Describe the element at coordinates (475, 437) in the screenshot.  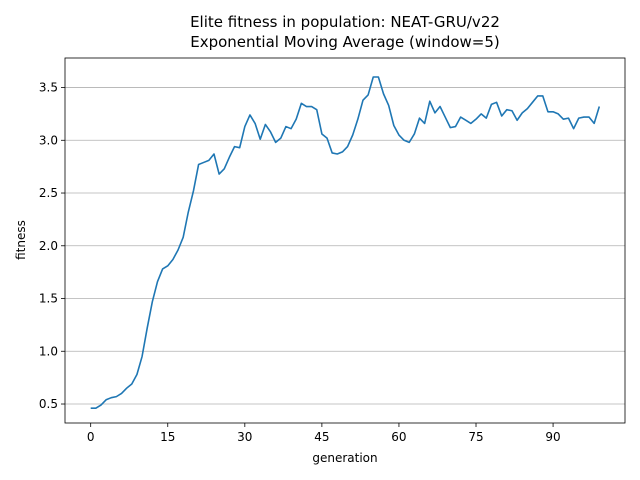
I see `x-tick-label: 75` at that location.